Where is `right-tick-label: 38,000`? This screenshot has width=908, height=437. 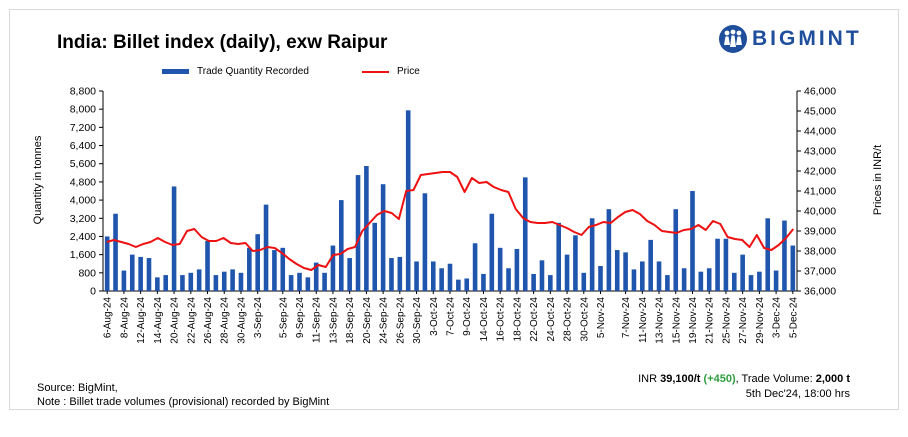
right-tick-label: 38,000 is located at coordinates (820, 252).